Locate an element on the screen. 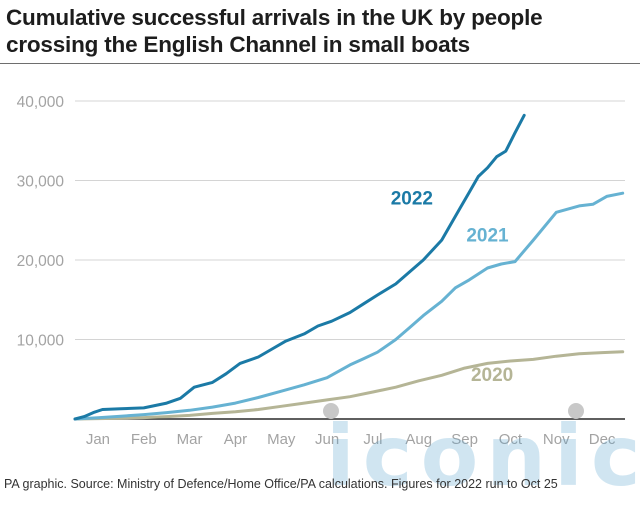  x-tick-label: Sep is located at coordinates (464, 439).